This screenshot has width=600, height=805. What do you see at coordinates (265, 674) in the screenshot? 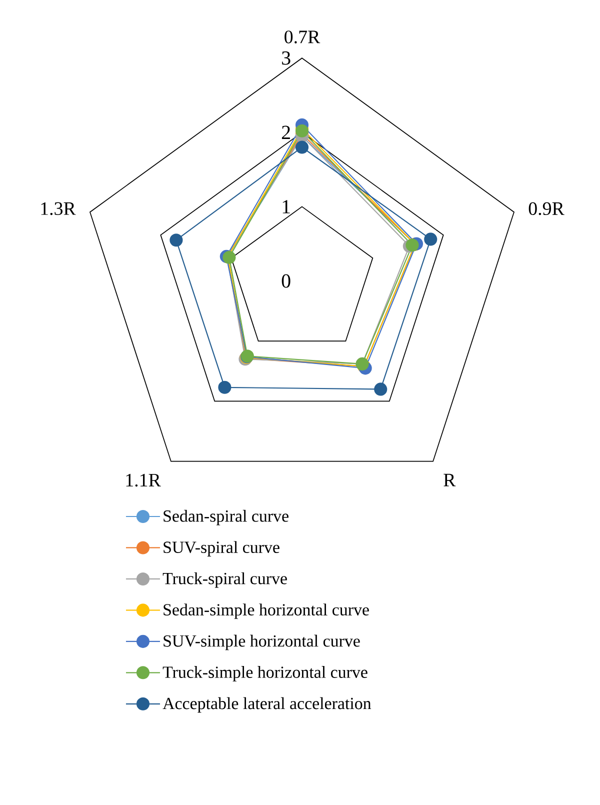
I see `legend-label: Truck-simple horizontal curve` at bounding box center [265, 674].